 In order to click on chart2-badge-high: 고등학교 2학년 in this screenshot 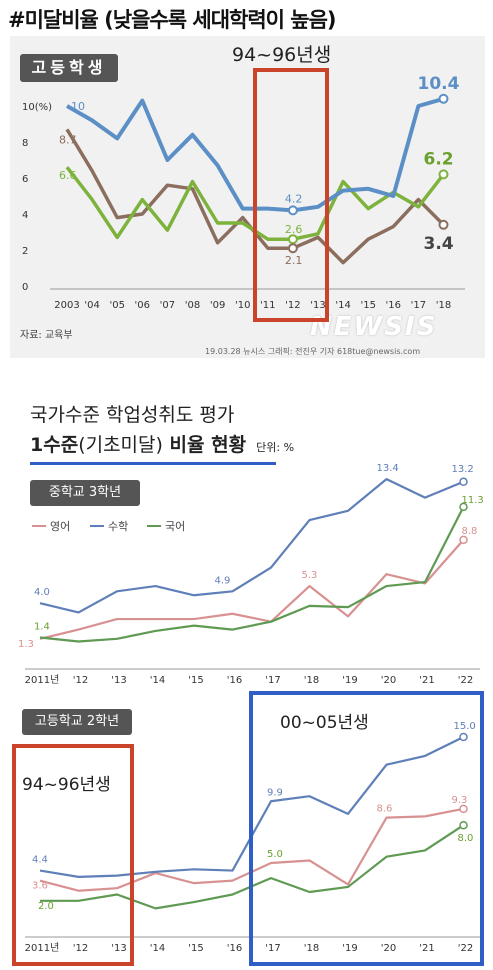, I will do `click(77, 722)`.